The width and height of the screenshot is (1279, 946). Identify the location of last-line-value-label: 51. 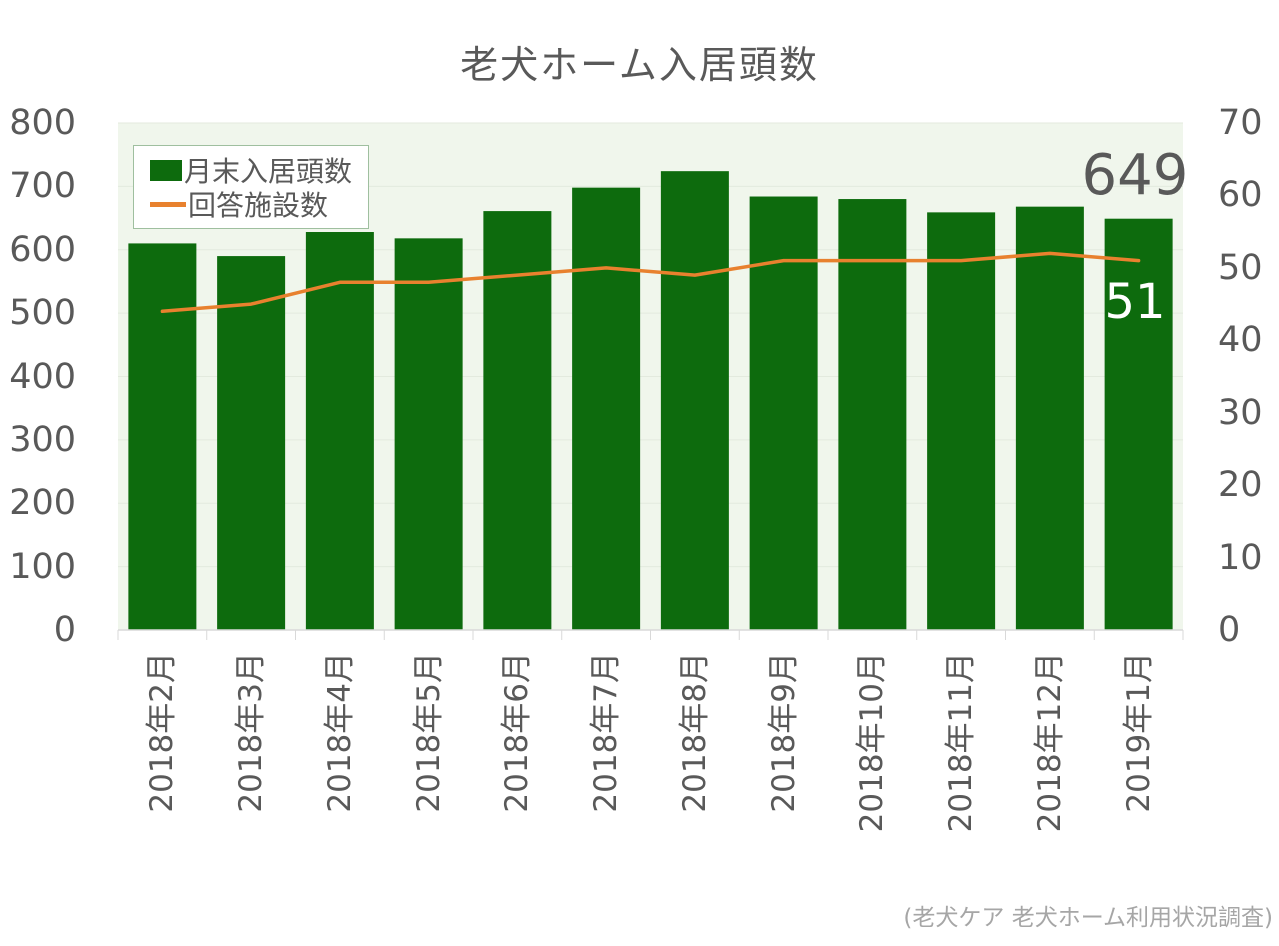
(1135, 302).